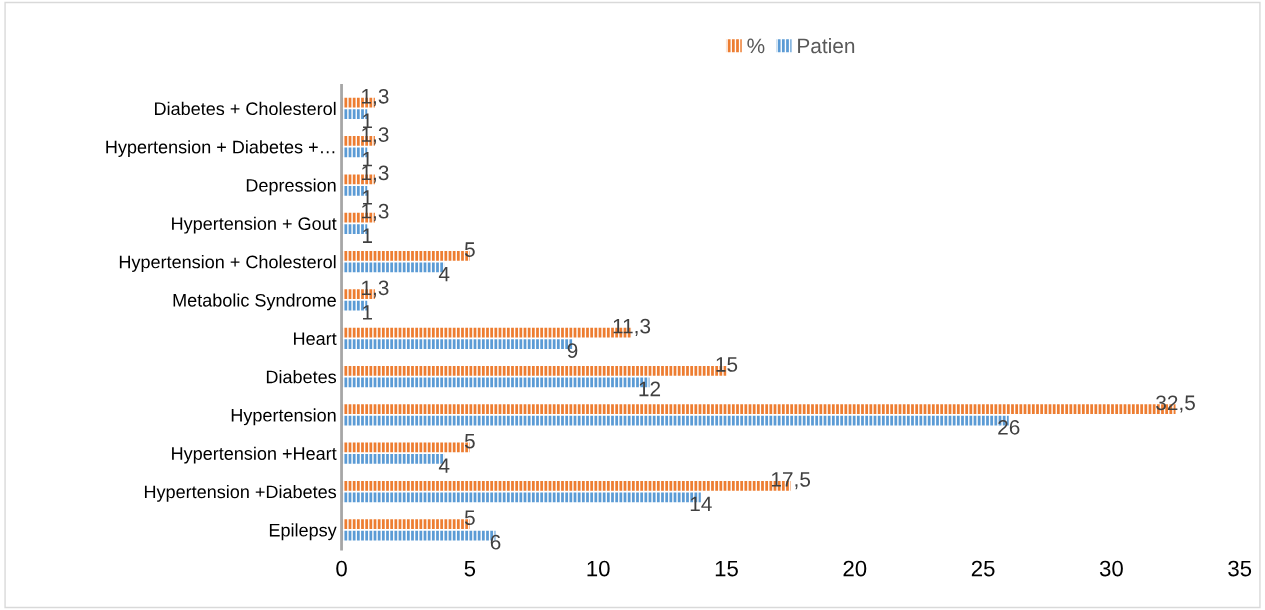 The image size is (1265, 610). Describe the element at coordinates (315, 338) in the screenshot. I see `y-tick-label: Heart` at that location.